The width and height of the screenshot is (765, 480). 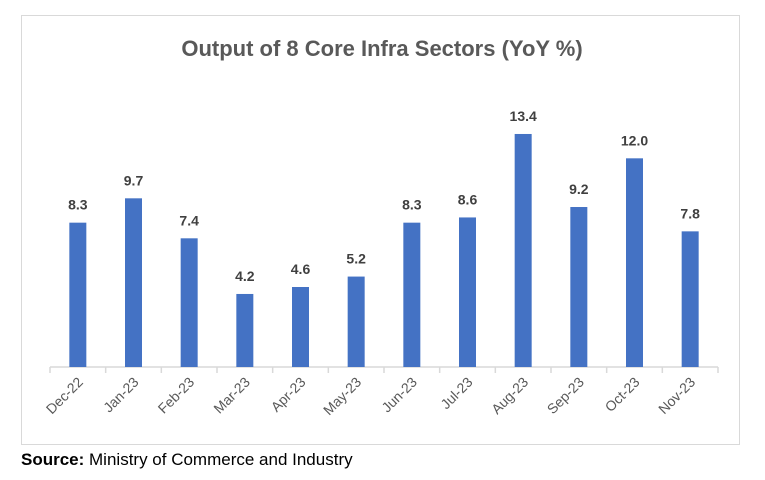 I want to click on data-label: 4.6, so click(x=301, y=269).